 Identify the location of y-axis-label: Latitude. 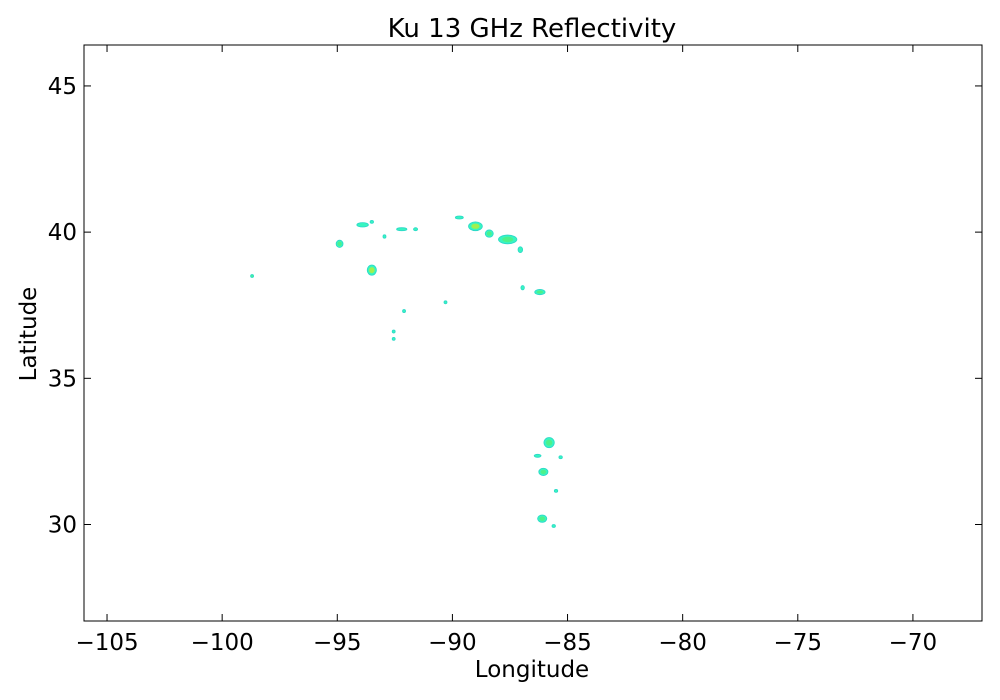
(29, 334).